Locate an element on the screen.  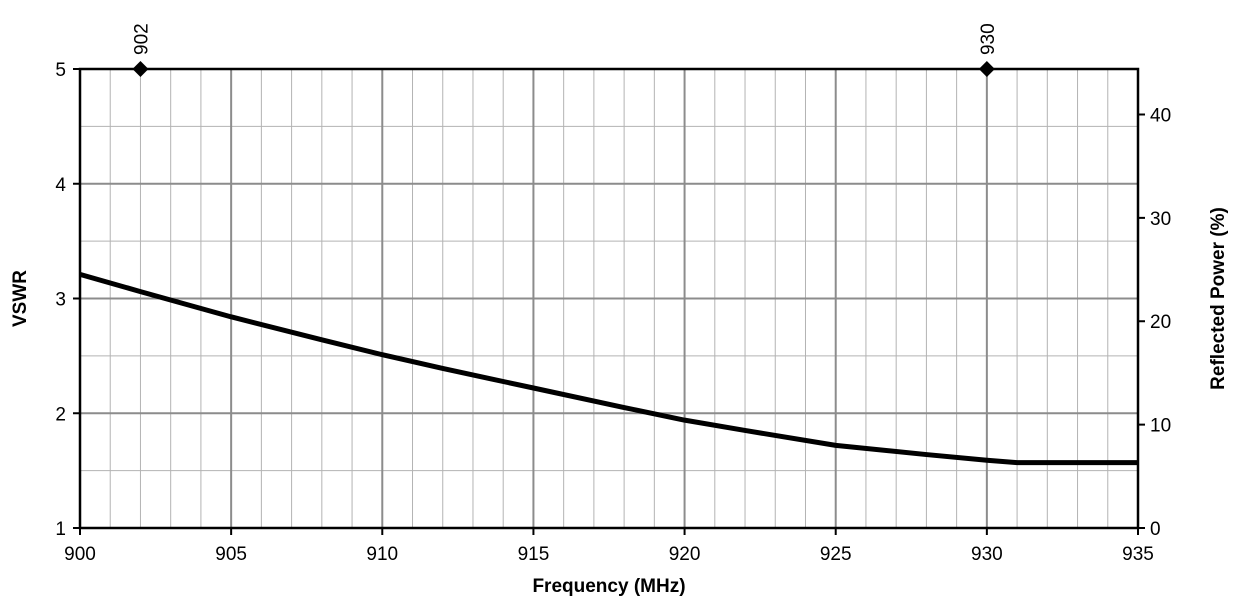
y-tick-label: 1 is located at coordinates (60, 529).